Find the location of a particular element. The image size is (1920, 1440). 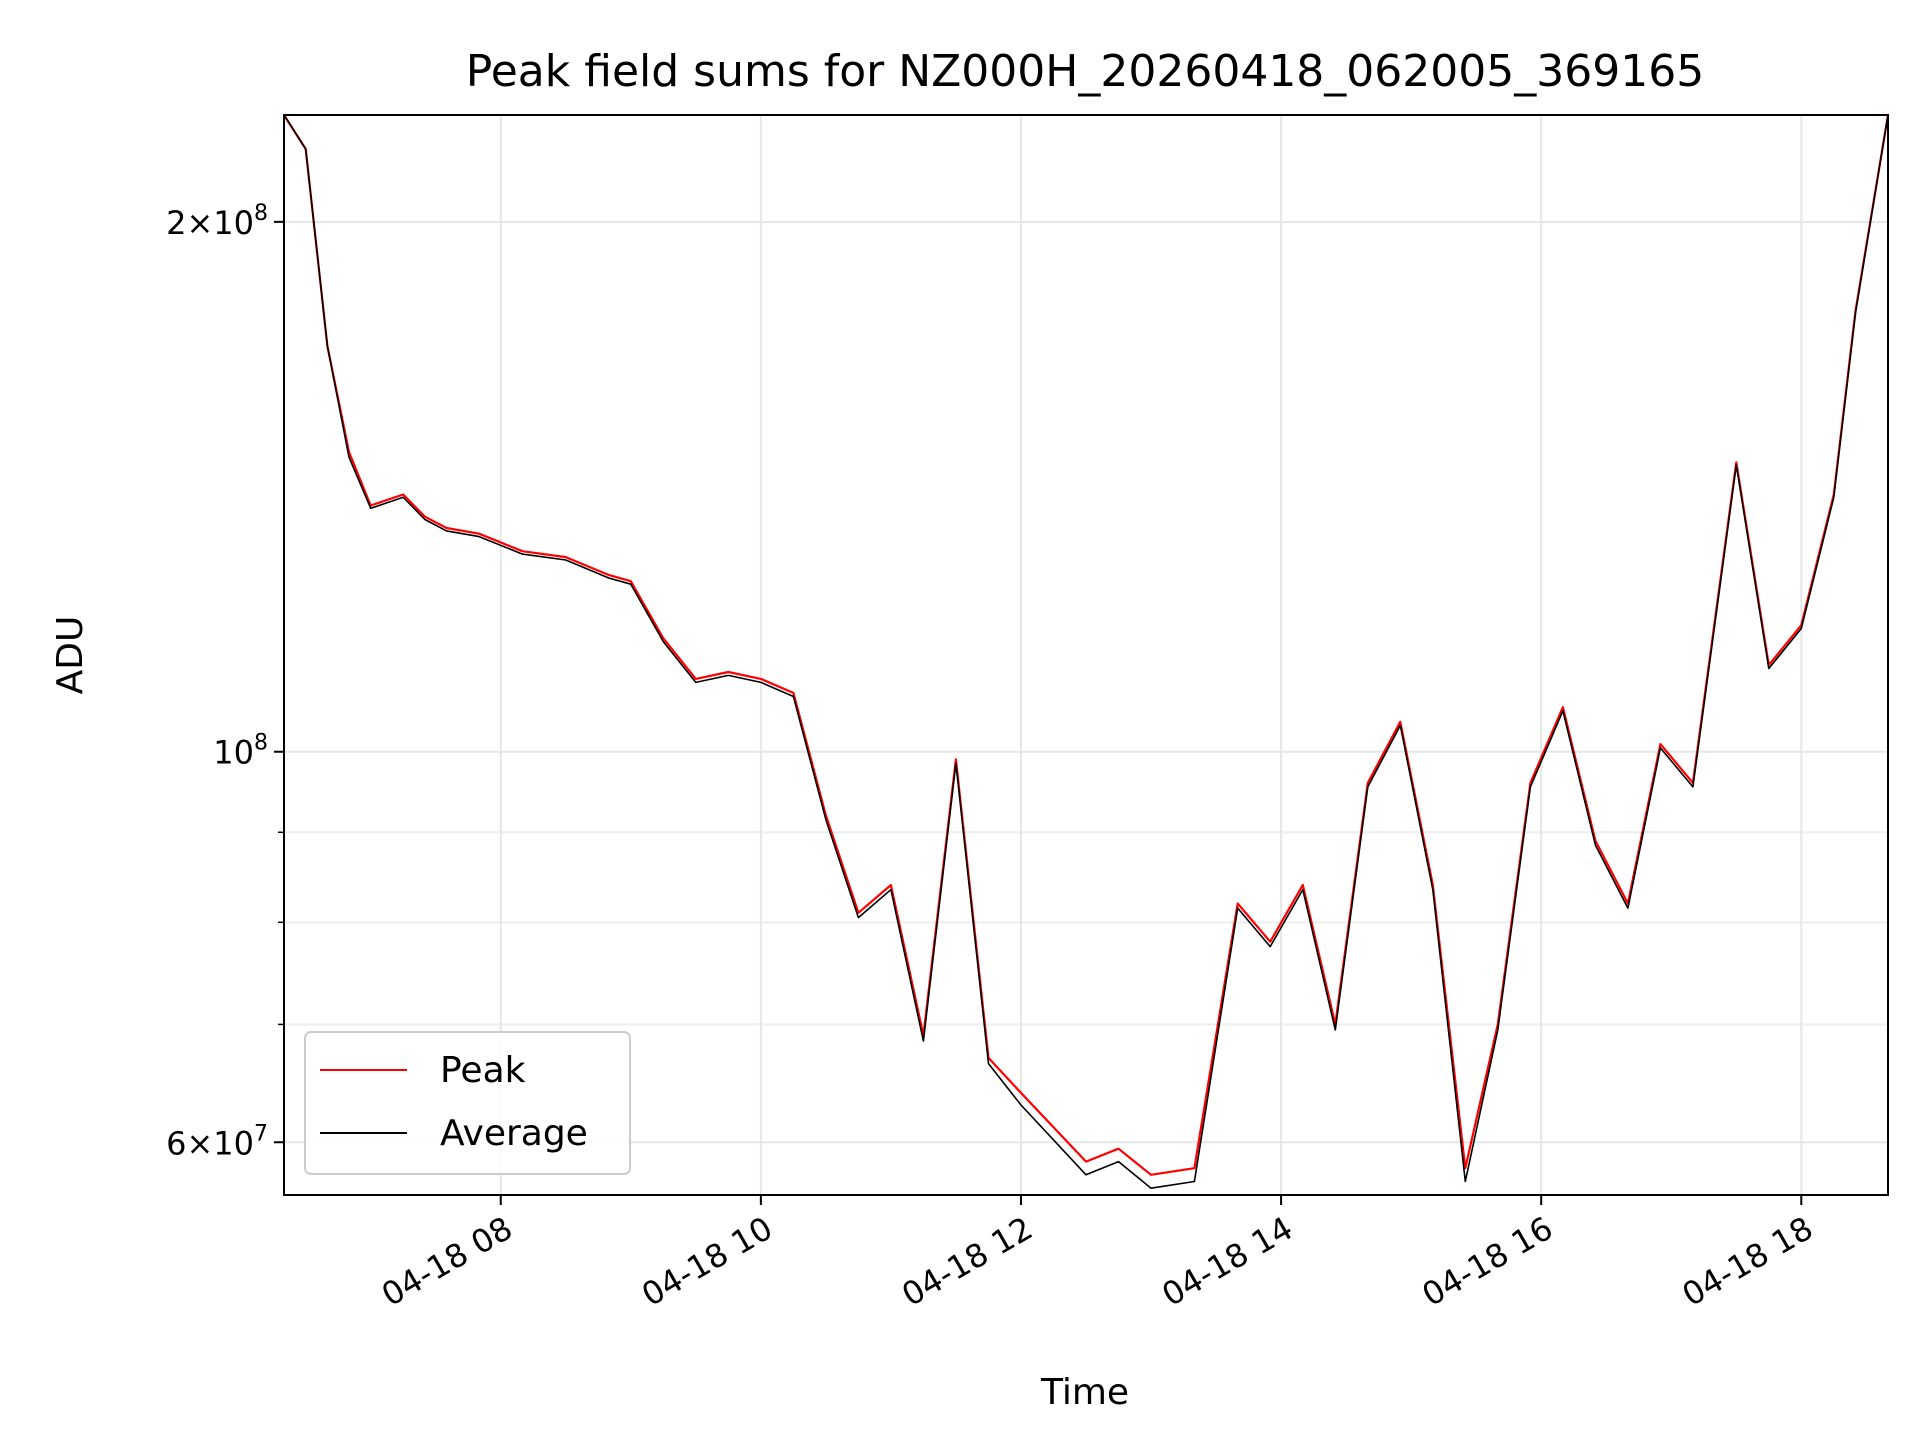

x-axis-label: Time is located at coordinates (1084, 1392).